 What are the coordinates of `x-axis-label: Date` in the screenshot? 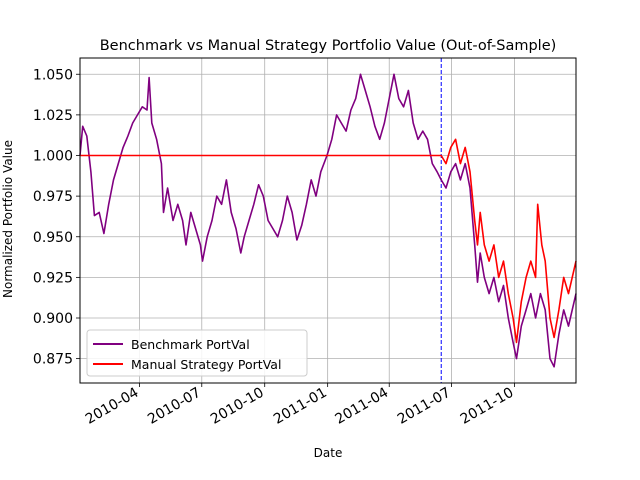 It's located at (328, 453).